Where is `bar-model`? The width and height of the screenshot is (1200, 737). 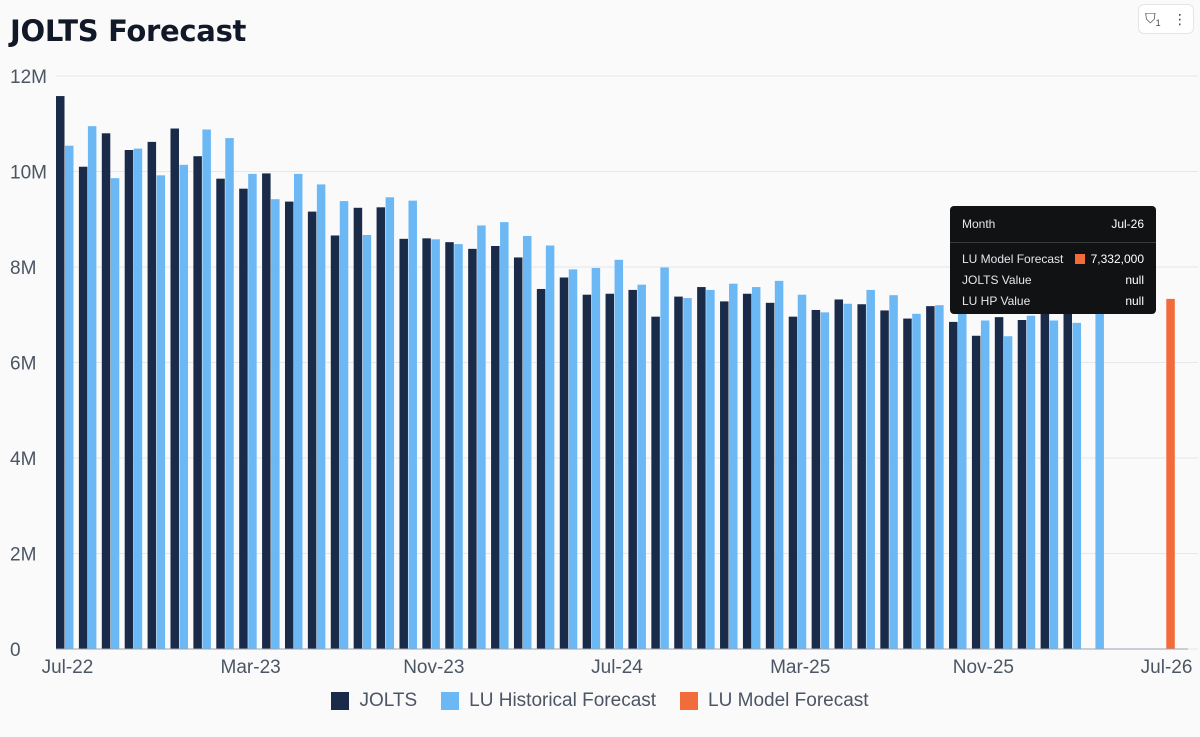
bar-model is located at coordinates (1170, 473).